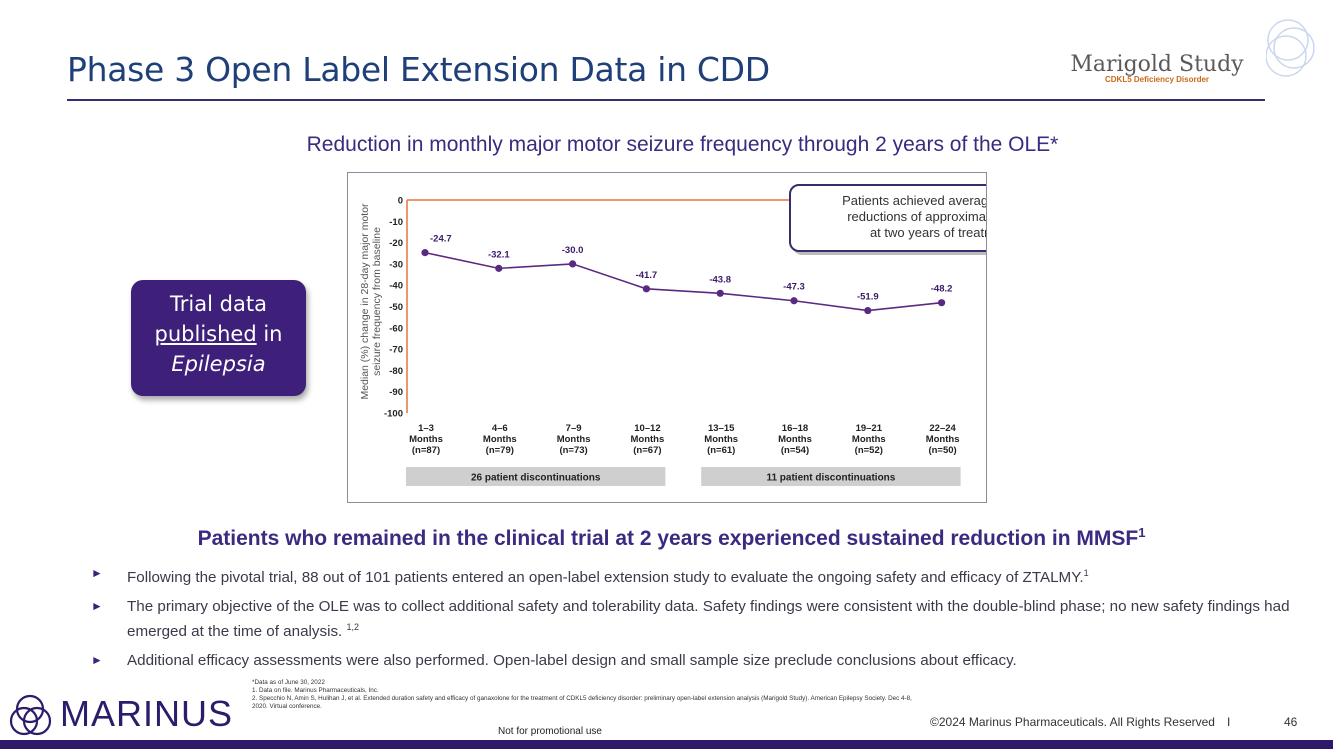  I want to click on x-tick-n: (n=87), so click(426, 450).